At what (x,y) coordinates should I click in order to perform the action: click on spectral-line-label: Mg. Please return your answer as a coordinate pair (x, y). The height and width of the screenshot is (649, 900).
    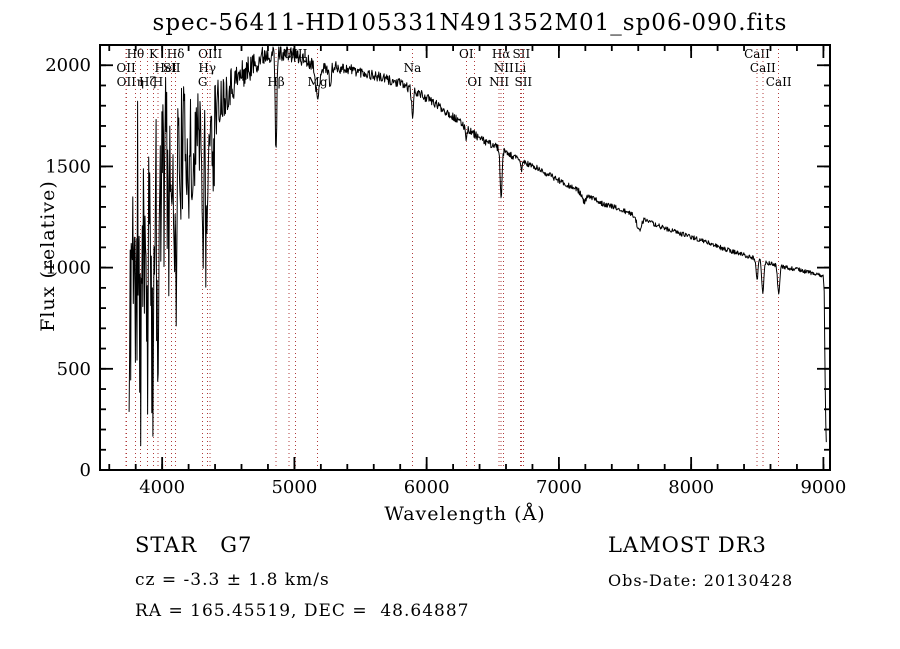
    Looking at the image, I should click on (318, 82).